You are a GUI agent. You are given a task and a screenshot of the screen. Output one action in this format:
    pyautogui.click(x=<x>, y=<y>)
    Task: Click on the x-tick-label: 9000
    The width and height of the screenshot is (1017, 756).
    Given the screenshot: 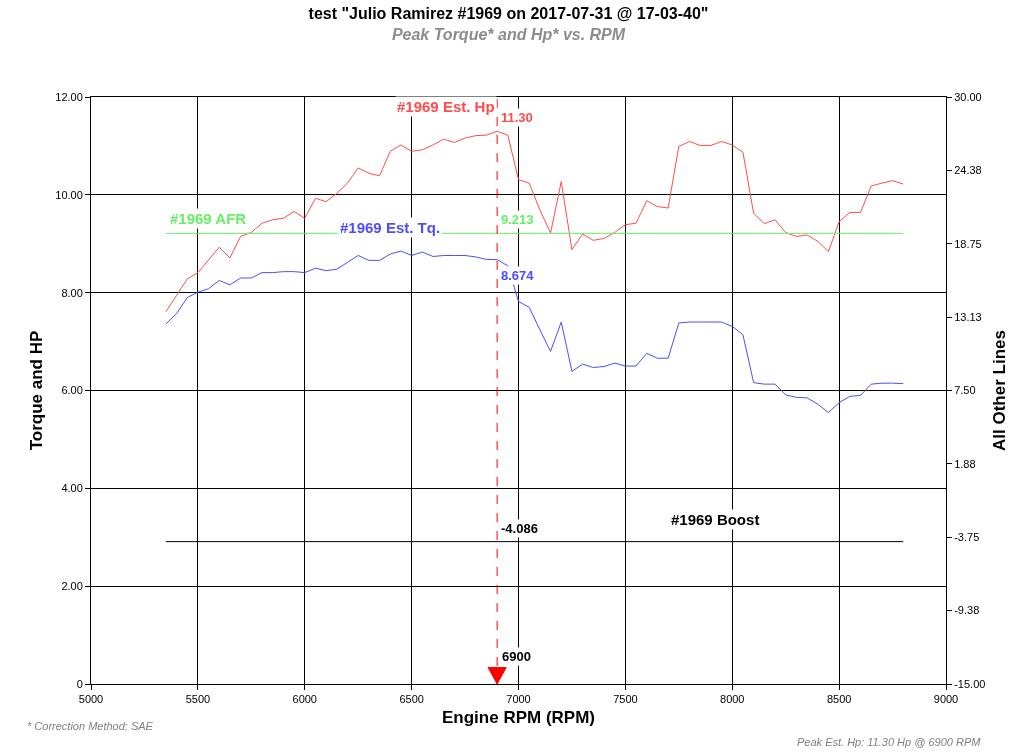 What is the action you would take?
    pyautogui.click(x=946, y=699)
    